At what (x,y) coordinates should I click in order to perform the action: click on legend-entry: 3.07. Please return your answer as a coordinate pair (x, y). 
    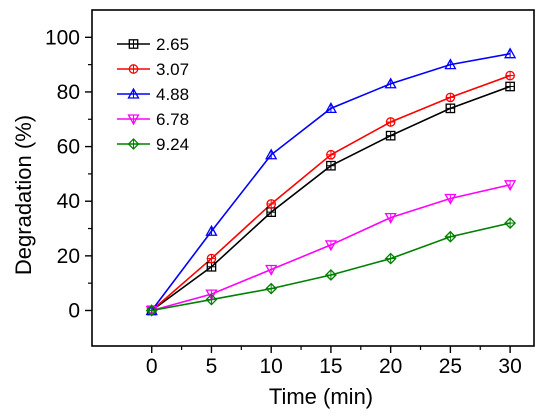
    Looking at the image, I should click on (153, 69).